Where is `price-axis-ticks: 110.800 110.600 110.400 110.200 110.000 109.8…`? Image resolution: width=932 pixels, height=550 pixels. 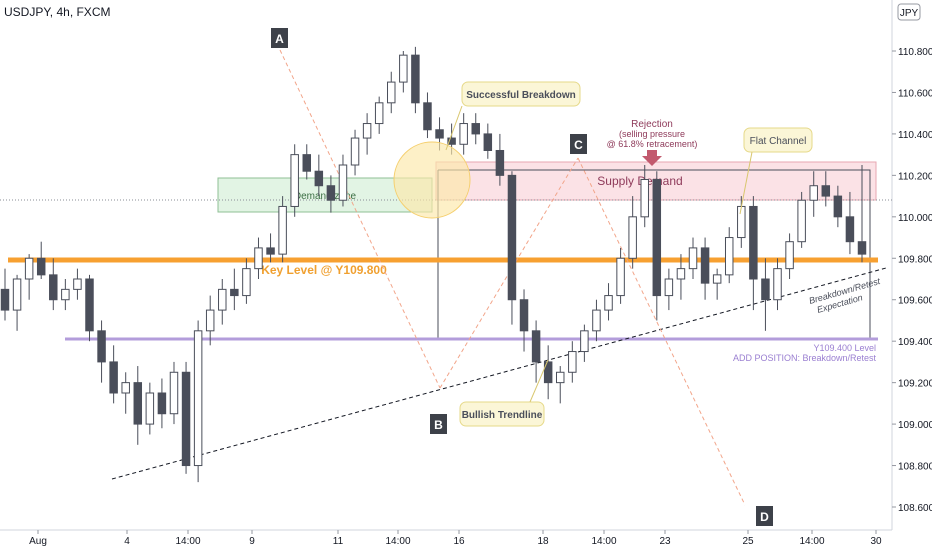 price-axis-ticks: 110.800 110.600 110.400 110.200 110.000 109.8… is located at coordinates (912, 280).